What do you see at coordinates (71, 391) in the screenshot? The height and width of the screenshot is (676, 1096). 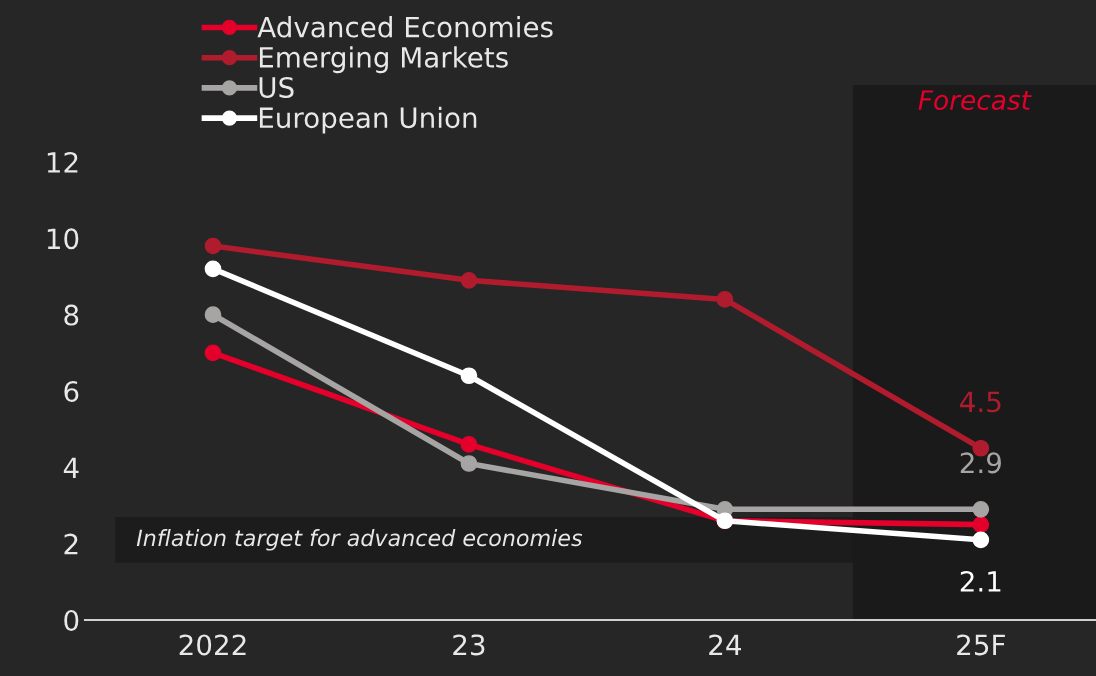 I see `y-tick-label: 6` at bounding box center [71, 391].